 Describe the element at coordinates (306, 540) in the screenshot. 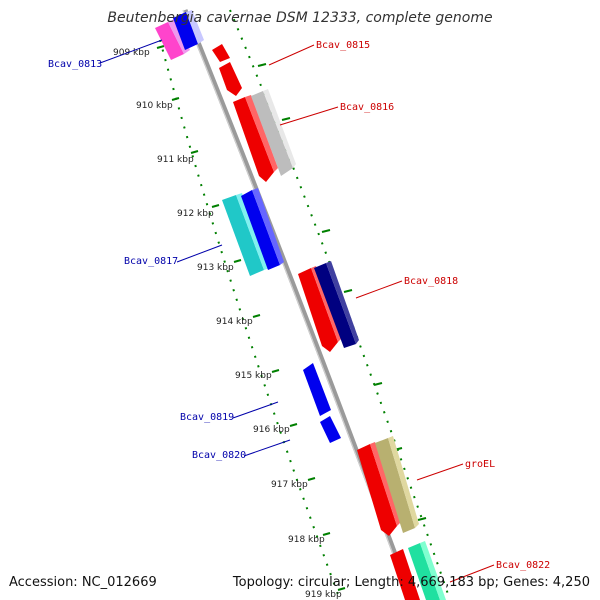

I see `tick-label: 918 kbp` at that location.